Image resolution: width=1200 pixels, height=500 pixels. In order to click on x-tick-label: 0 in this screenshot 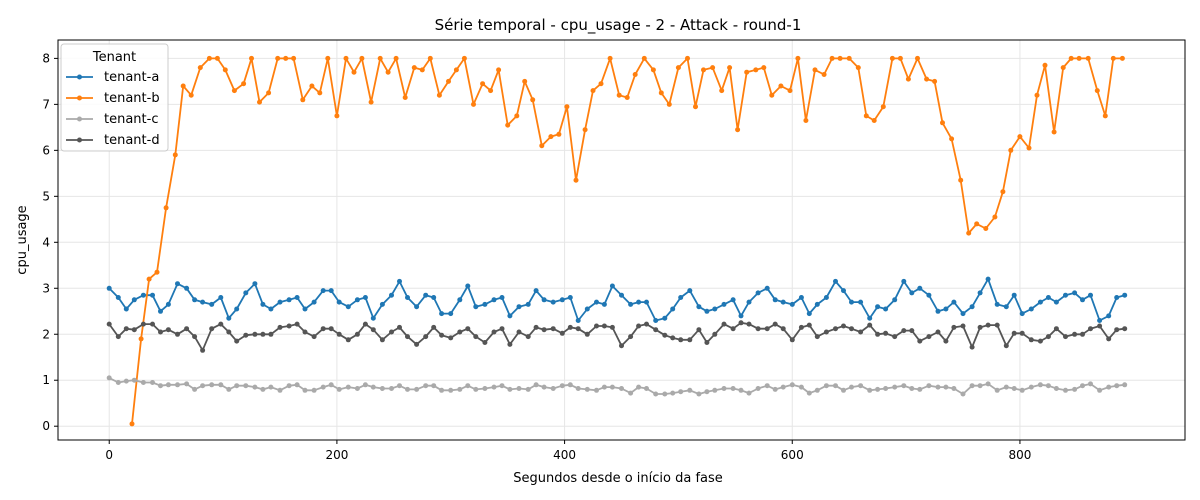, I will do `click(109, 455)`.